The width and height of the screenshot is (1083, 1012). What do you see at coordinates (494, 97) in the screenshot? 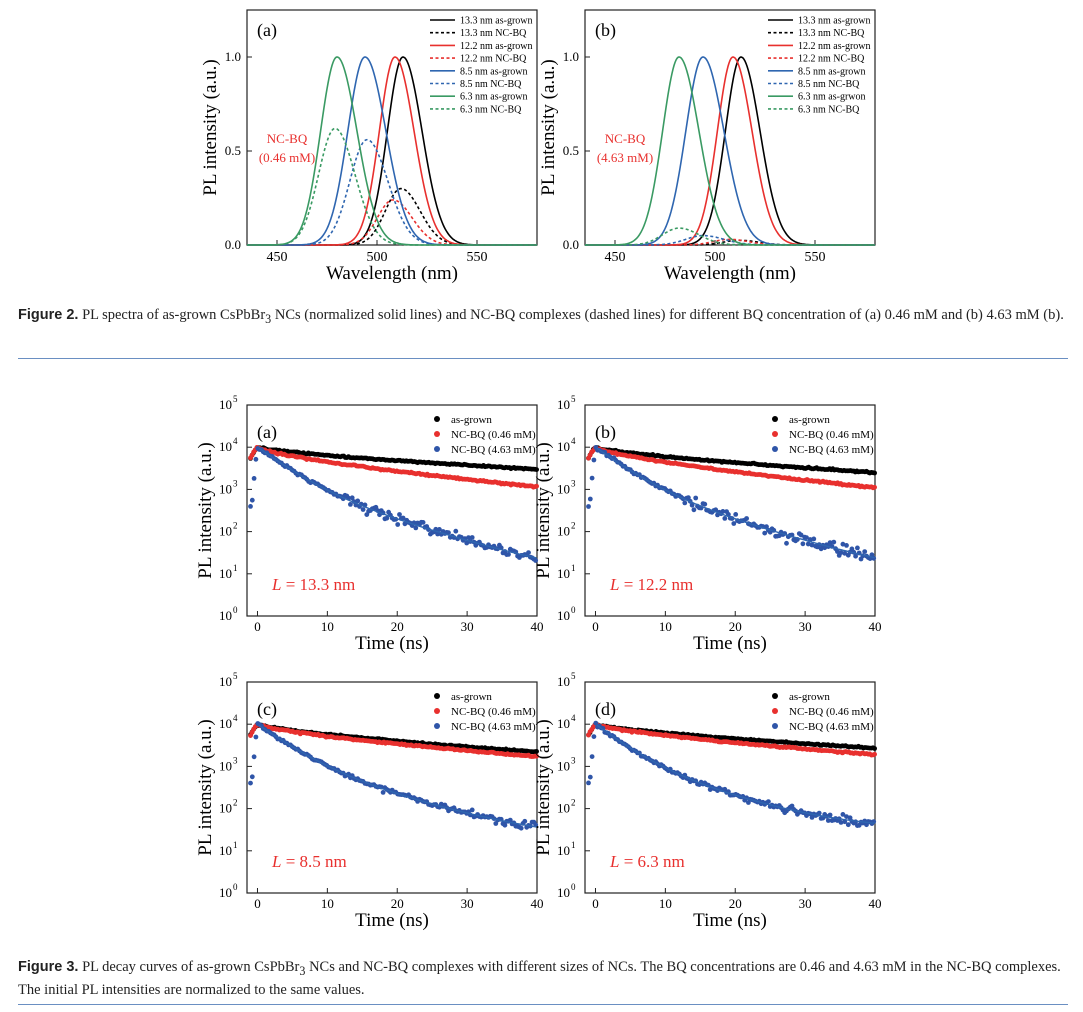
I see `legend-label: 6.3 nm as-grown` at bounding box center [494, 97].